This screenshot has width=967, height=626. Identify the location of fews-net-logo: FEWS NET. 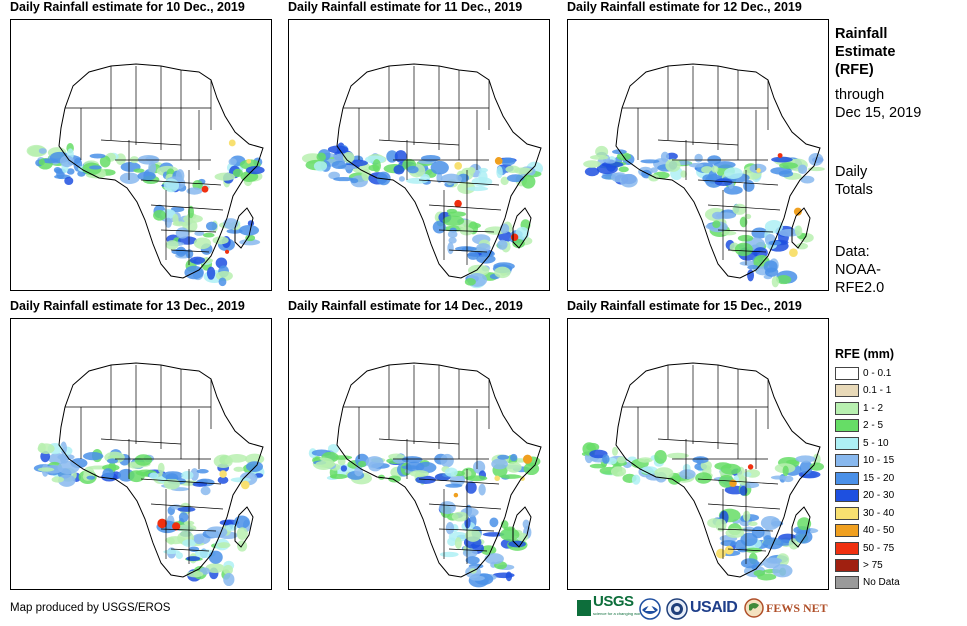
(786, 608).